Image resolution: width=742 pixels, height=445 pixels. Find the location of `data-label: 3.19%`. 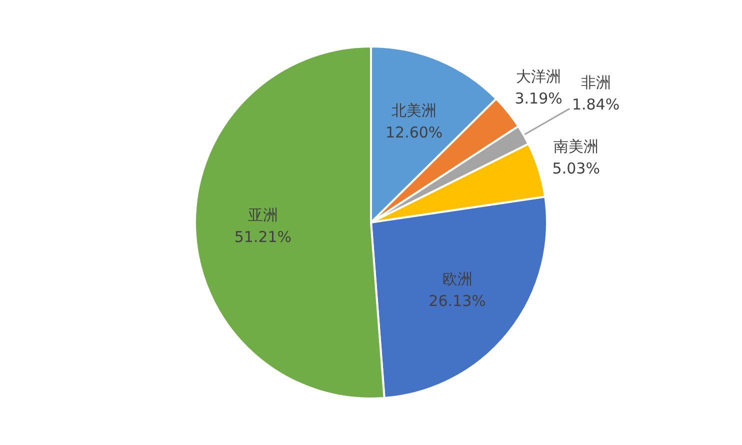

data-label: 3.19% is located at coordinates (538, 99).